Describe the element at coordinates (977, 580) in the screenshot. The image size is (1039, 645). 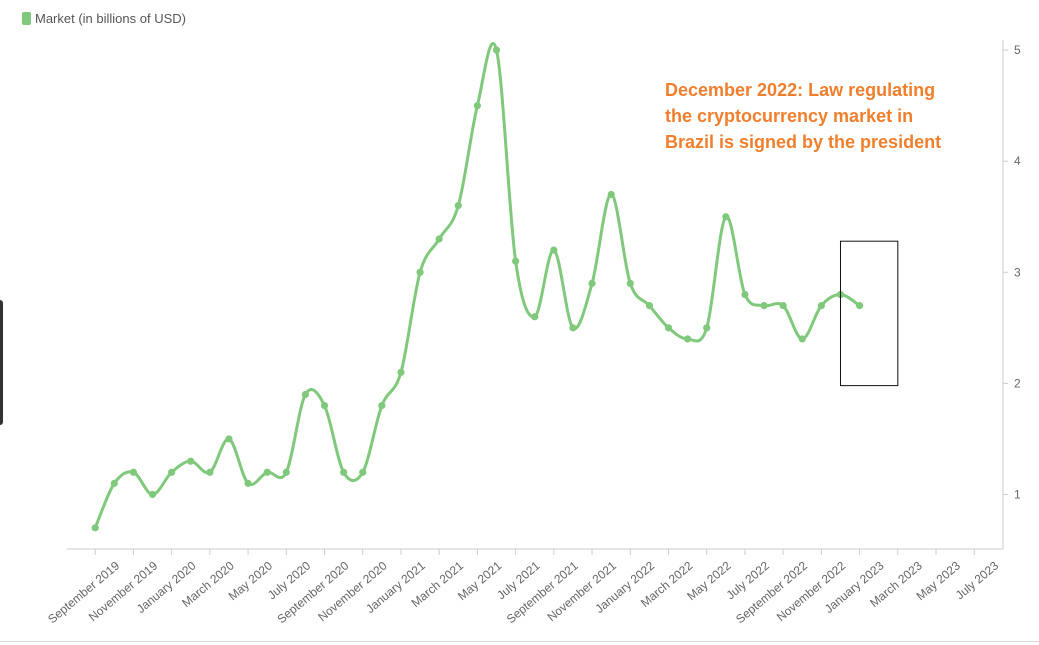
I see `x-tick-label: July 2023` at that location.